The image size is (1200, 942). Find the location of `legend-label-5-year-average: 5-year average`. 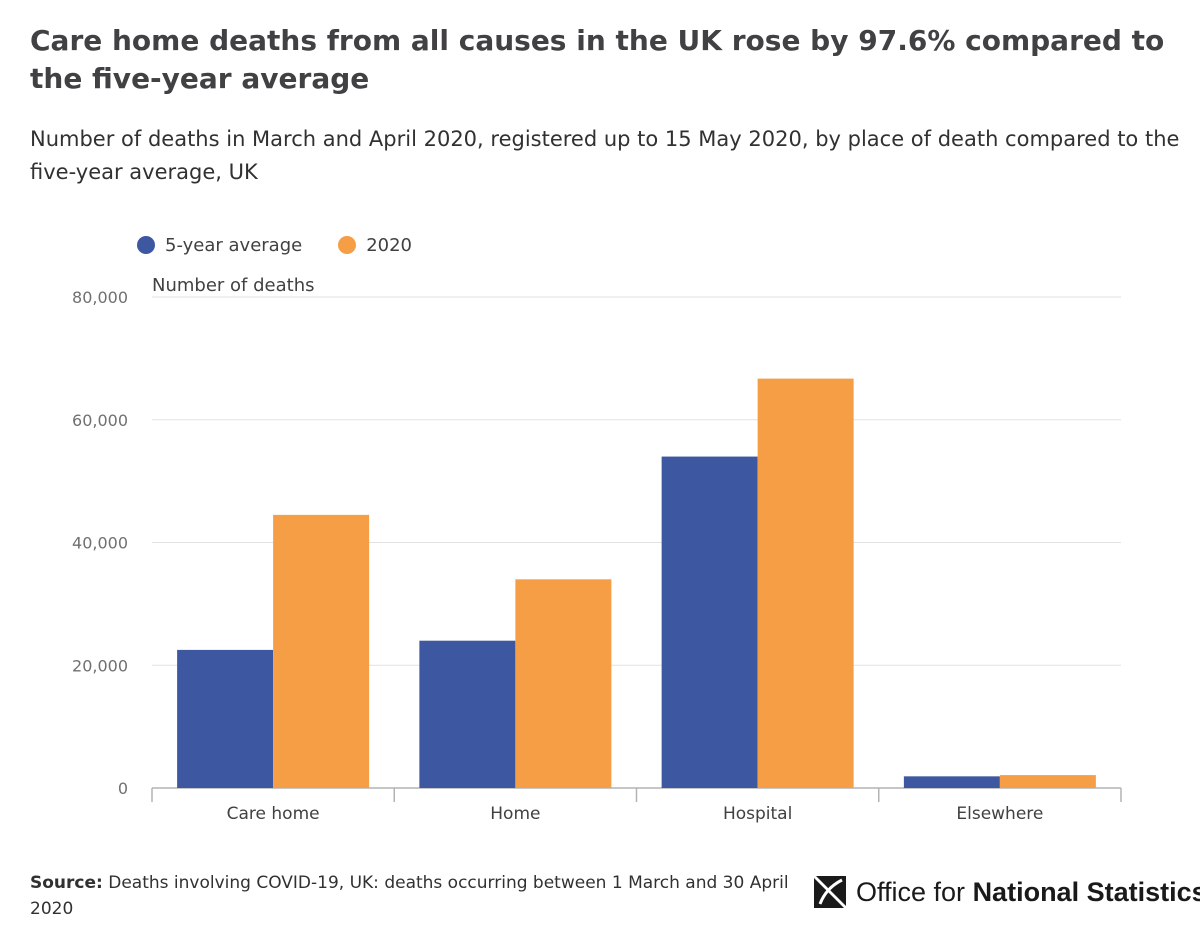

legend-label-5-year-average: 5-year average is located at coordinates (234, 245).